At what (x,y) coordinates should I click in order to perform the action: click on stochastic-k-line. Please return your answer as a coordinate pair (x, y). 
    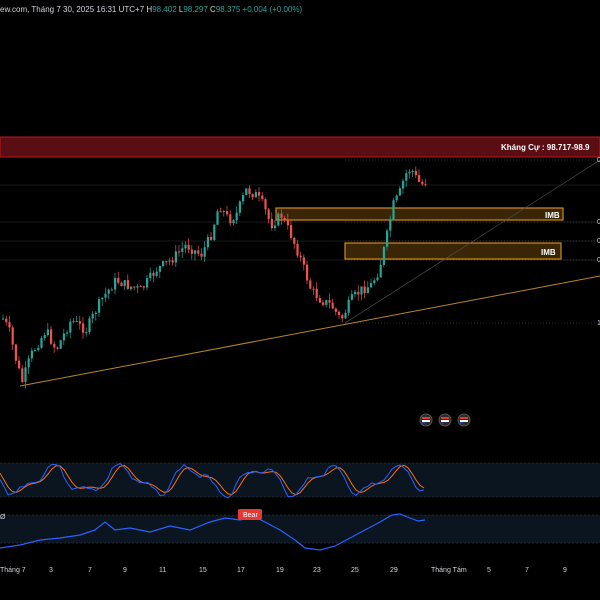
    Looking at the image, I should click on (212, 480).